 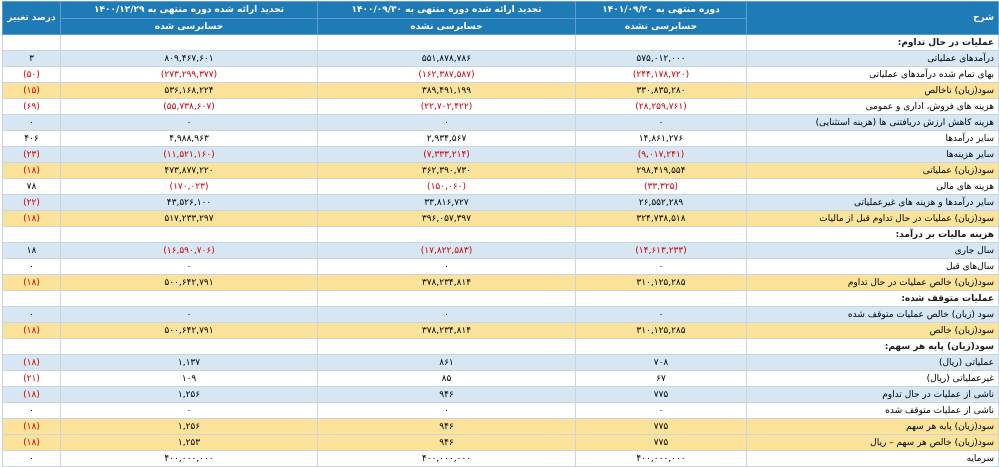 I want to click on section-row: سود(زیان) پایه هر سهم:, so click(x=500, y=346).